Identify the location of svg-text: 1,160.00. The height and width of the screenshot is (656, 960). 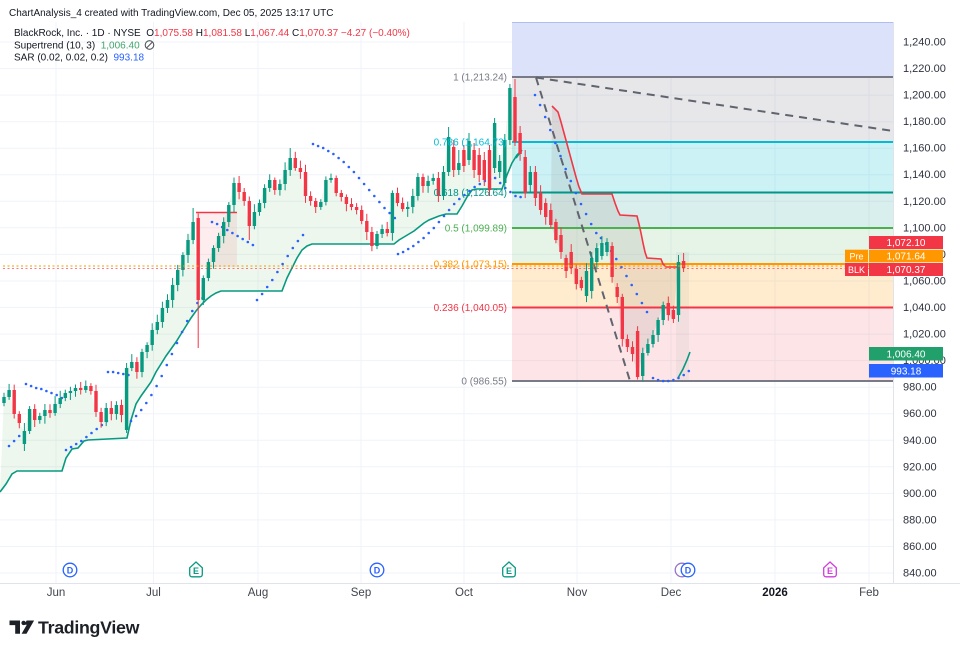
(924, 149).